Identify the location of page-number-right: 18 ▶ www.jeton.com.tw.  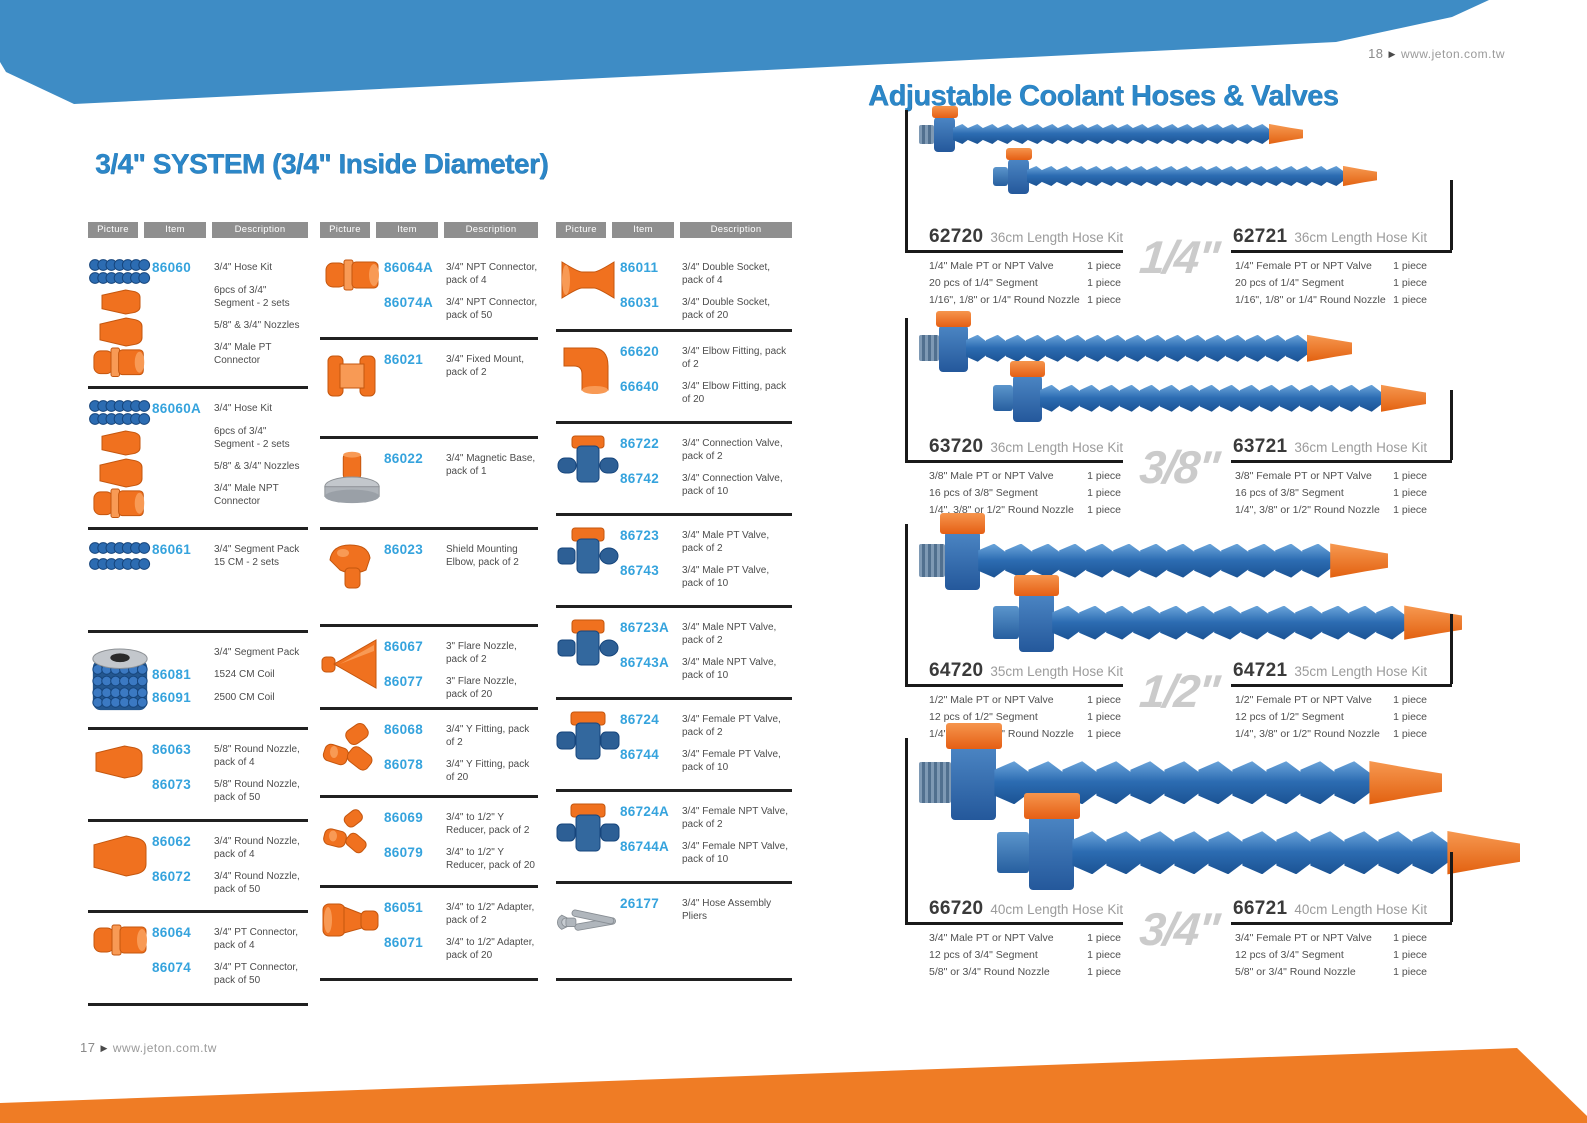
(1436, 53).